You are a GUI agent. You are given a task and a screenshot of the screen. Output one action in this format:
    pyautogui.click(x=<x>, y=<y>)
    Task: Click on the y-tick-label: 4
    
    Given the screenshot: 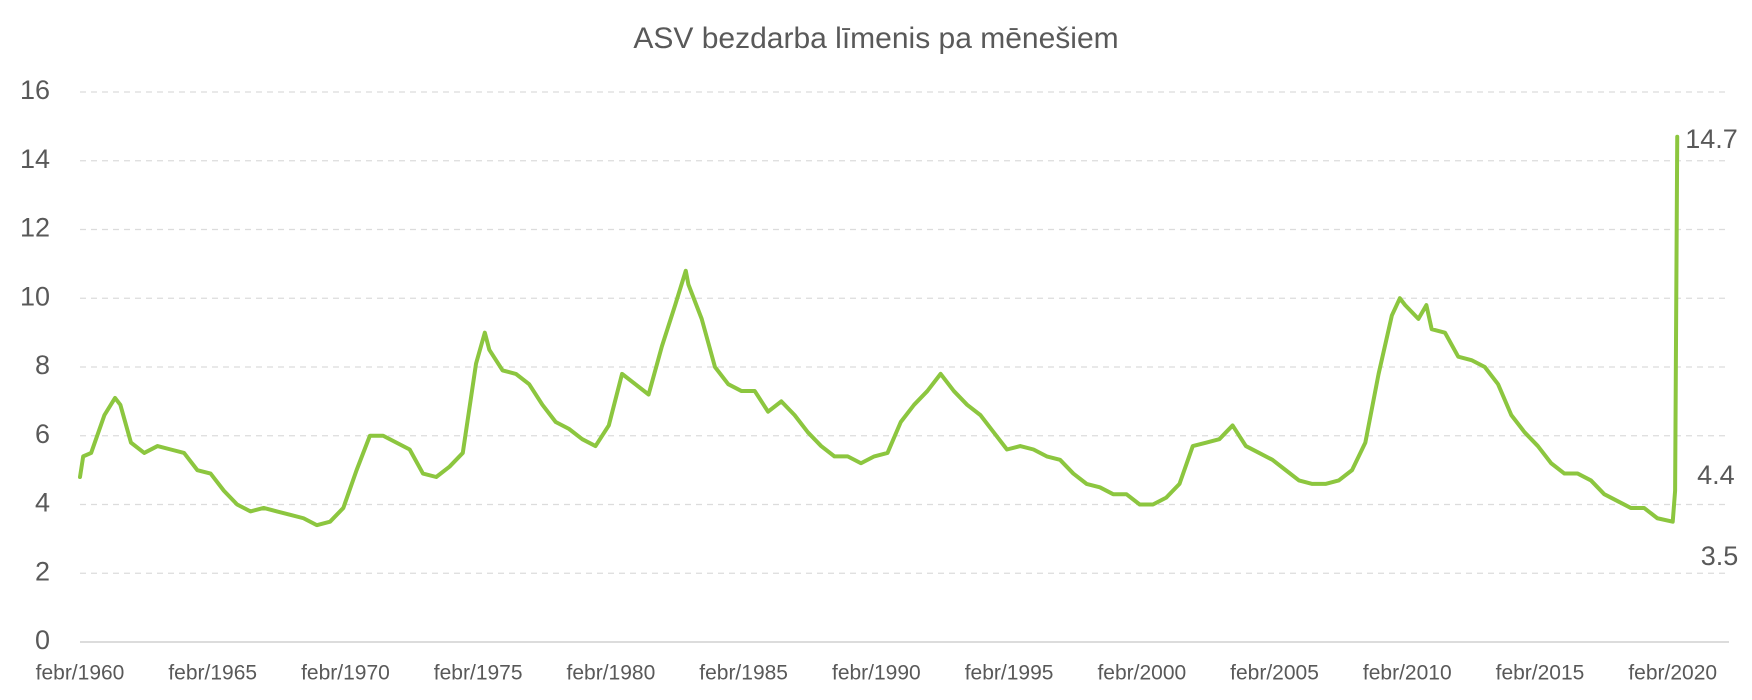 What is the action you would take?
    pyautogui.click(x=42, y=503)
    